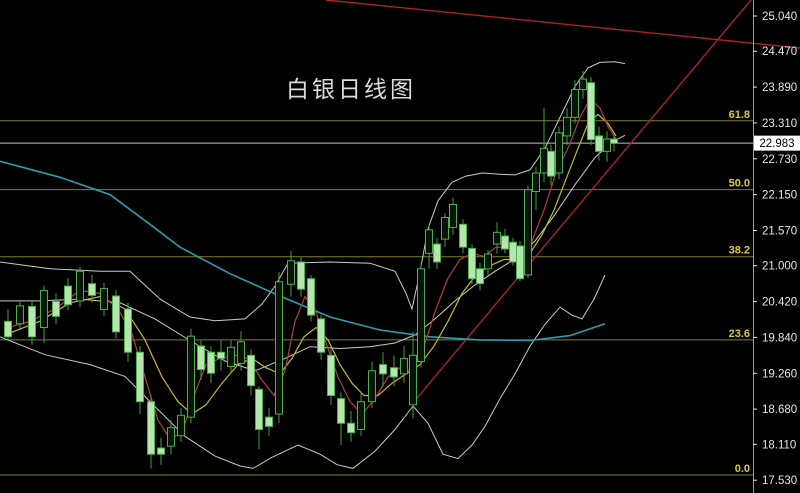 The height and width of the screenshot is (493, 800). I want to click on axis-tick-label: 19.260, so click(779, 374).